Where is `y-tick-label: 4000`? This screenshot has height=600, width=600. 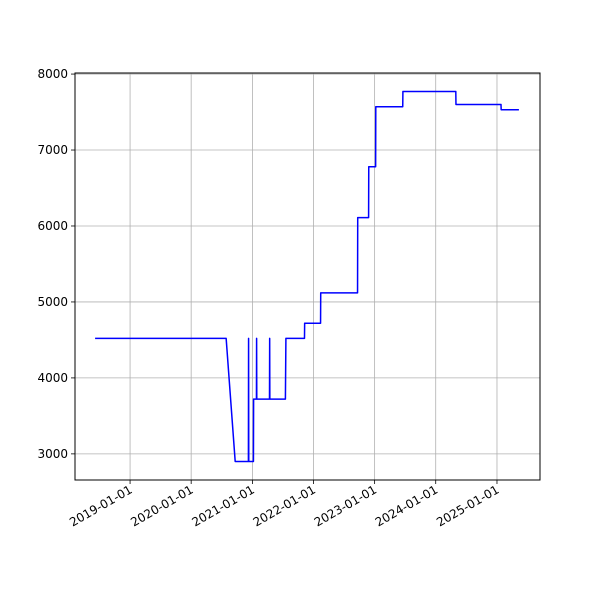 y-tick-label: 4000 is located at coordinates (52, 378).